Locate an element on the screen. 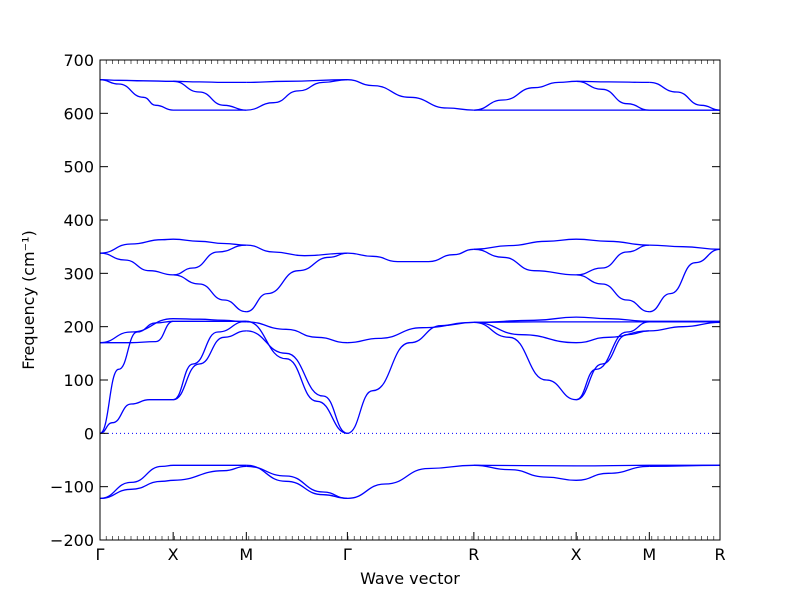 The height and width of the screenshot is (600, 800). y-tick-label: 100 is located at coordinates (78, 380).